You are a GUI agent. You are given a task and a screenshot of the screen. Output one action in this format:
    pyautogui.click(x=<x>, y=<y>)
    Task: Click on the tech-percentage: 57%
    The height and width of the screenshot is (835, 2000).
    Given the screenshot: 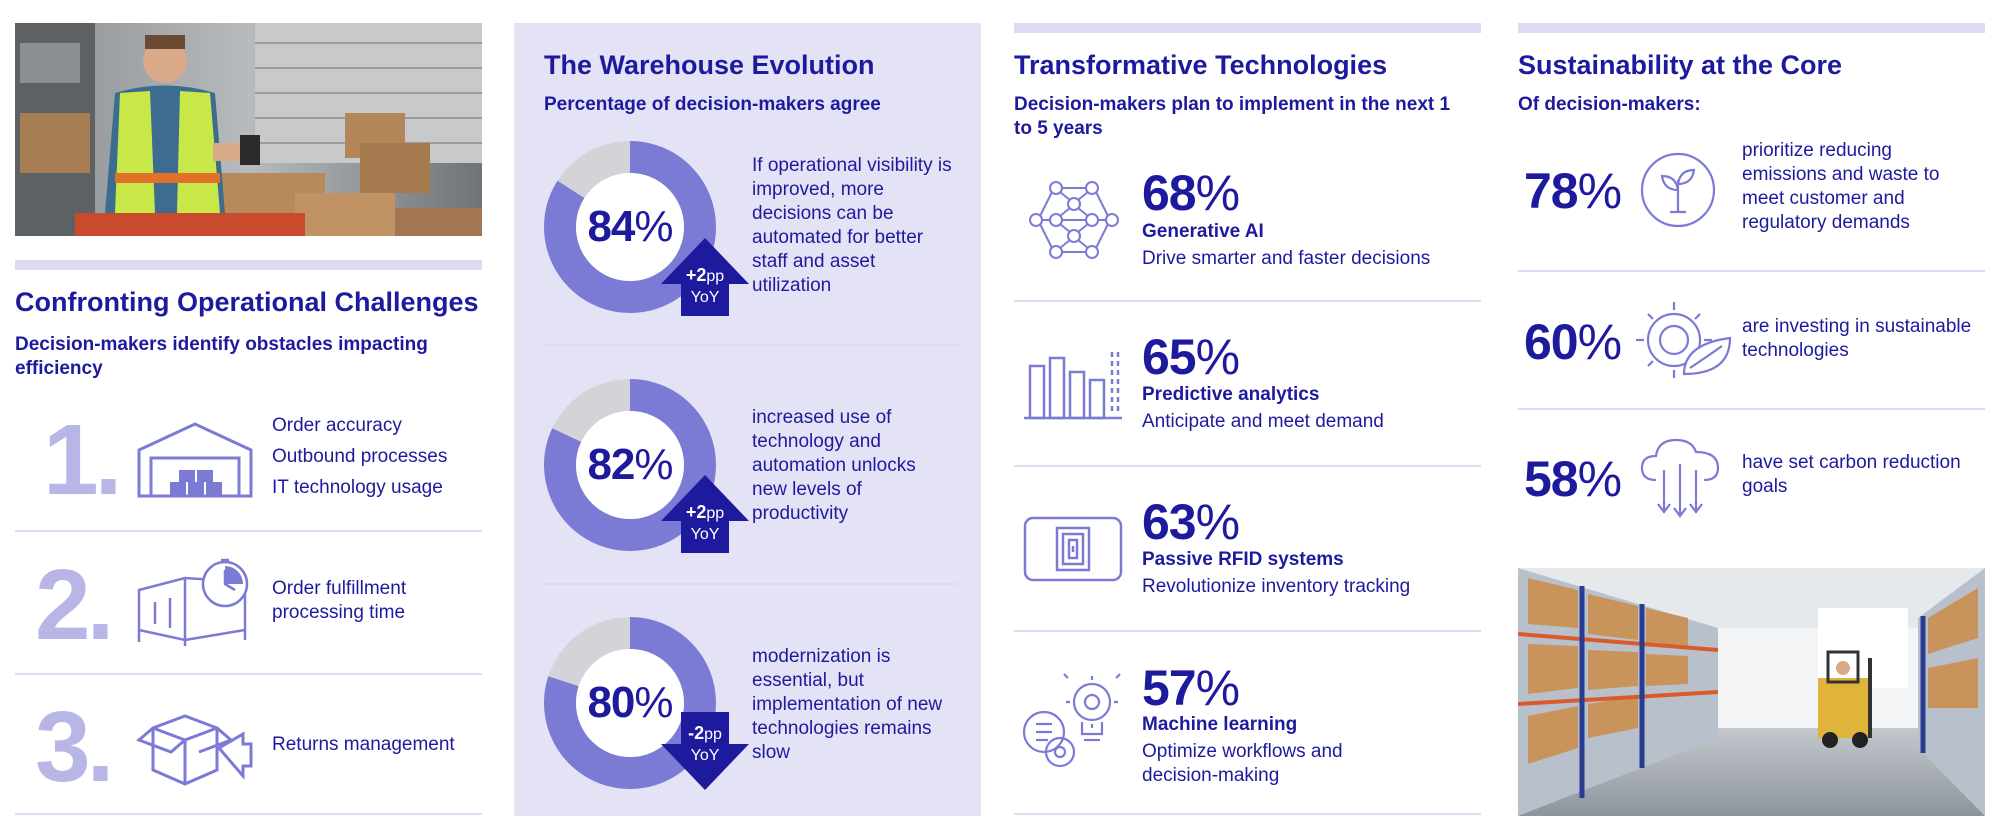 What is the action you would take?
    pyautogui.click(x=1191, y=688)
    